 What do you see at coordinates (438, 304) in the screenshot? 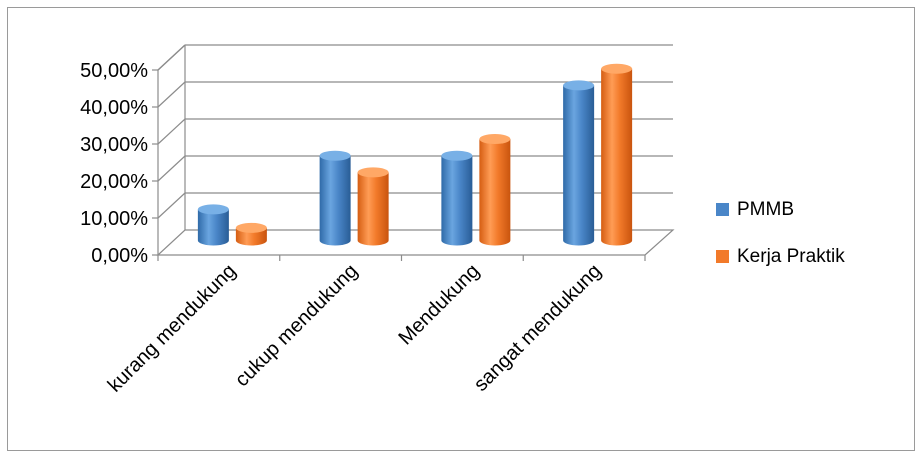
I see `x-category-label: Mendukung` at bounding box center [438, 304].